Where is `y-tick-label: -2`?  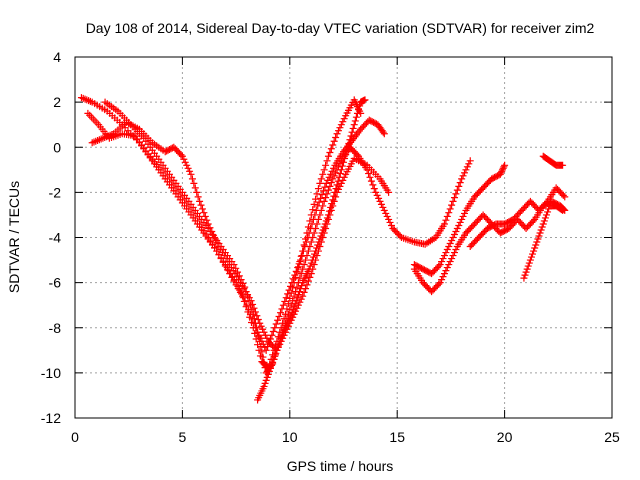
y-tick-label: -2 is located at coordinates (55, 192).